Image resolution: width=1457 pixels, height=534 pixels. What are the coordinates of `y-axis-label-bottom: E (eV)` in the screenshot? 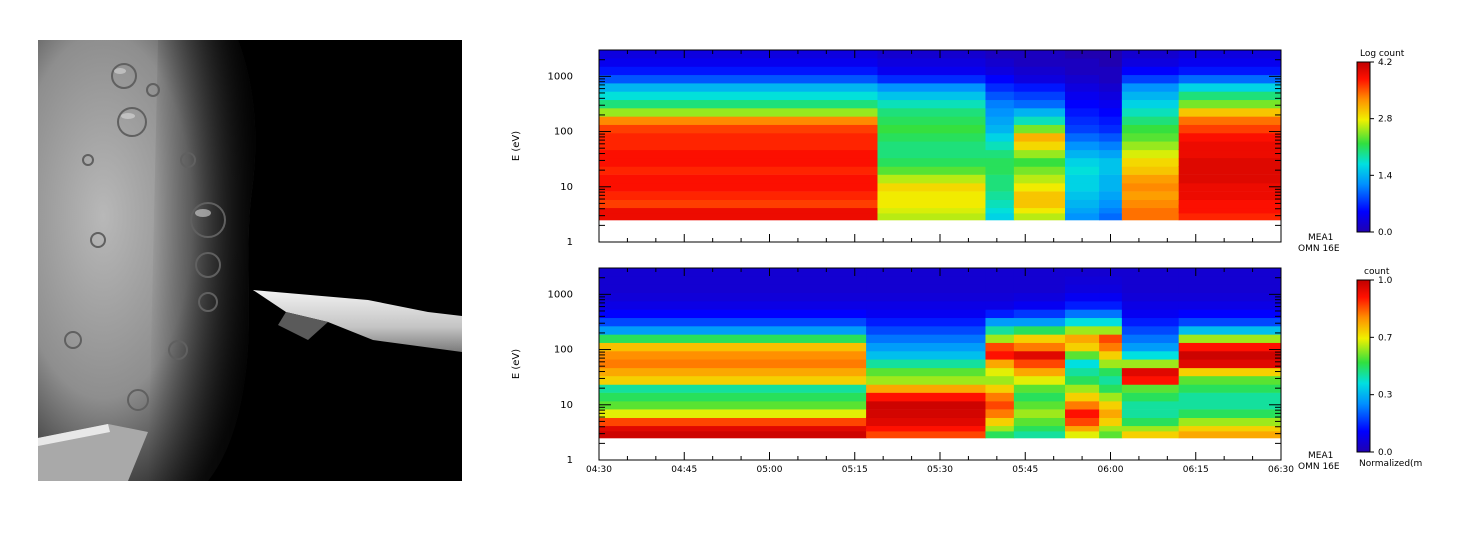 It's located at (516, 364).